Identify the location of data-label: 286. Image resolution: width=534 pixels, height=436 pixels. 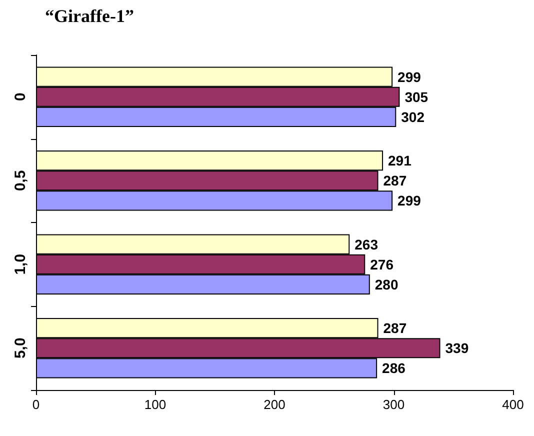
(394, 368).